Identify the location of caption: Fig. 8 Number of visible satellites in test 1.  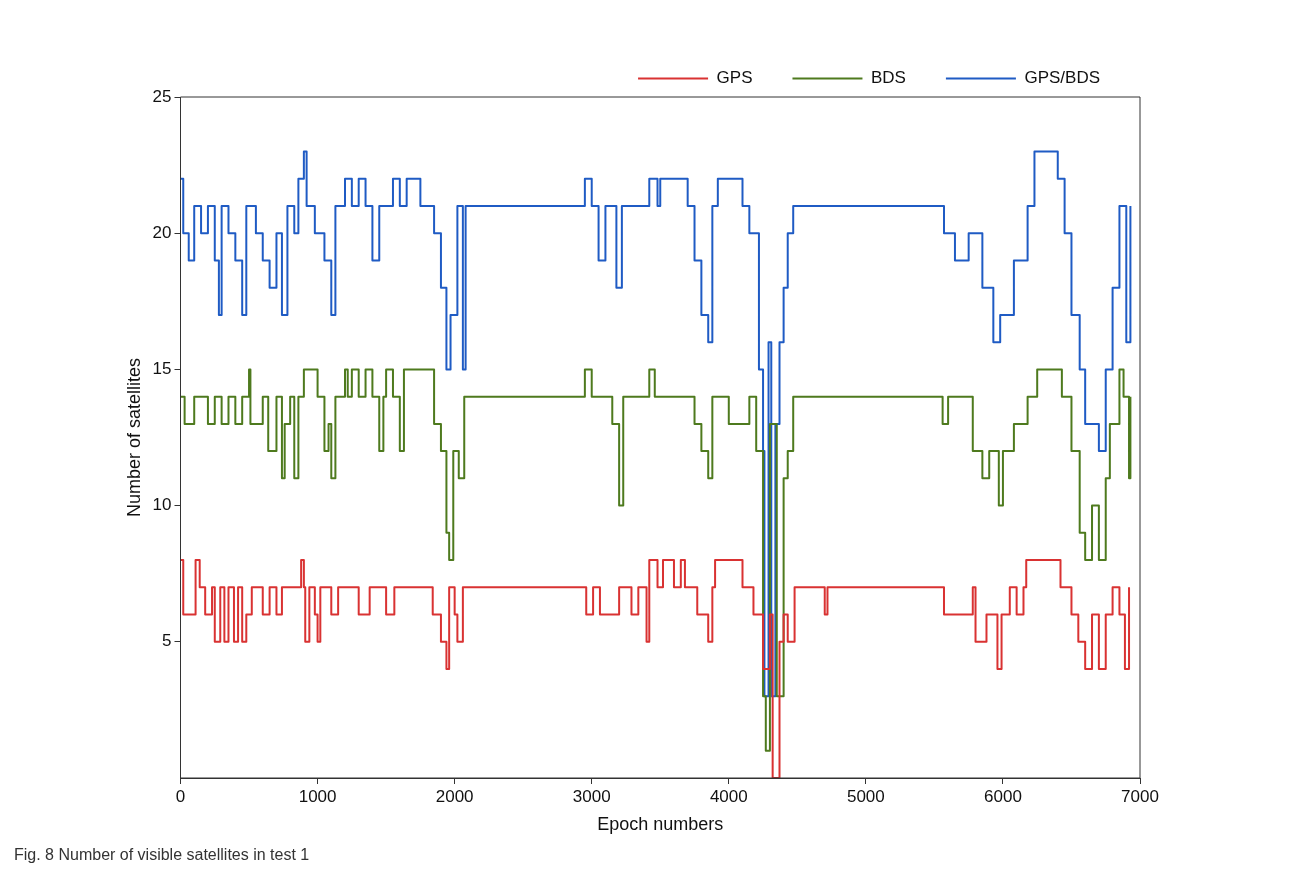
(162, 855).